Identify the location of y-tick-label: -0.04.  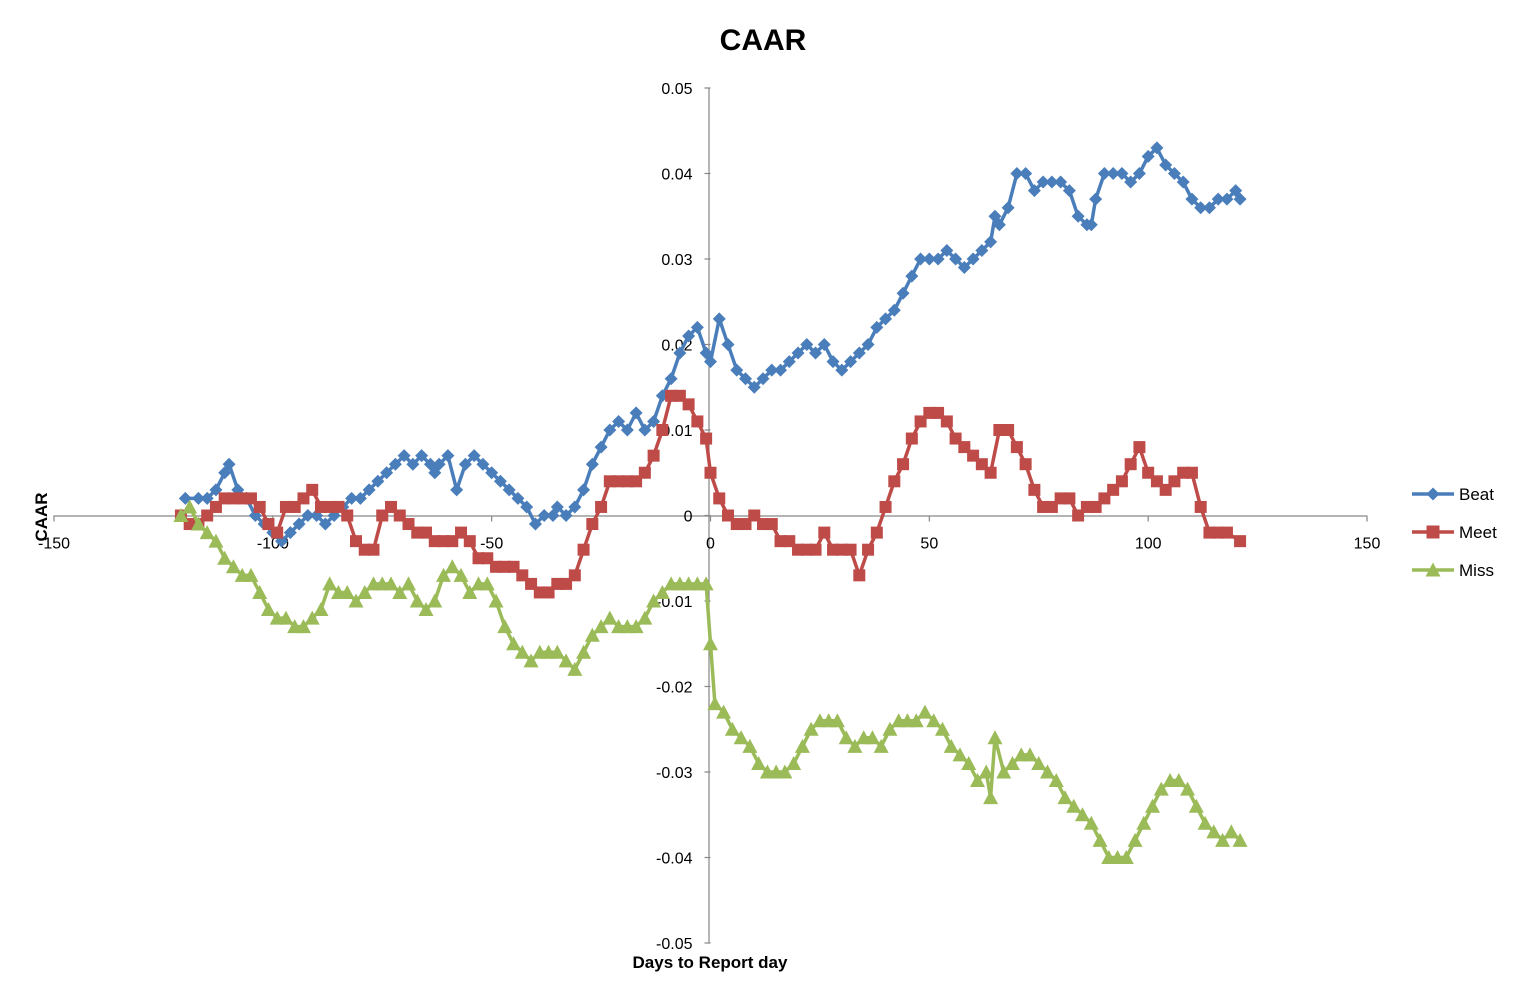
(674, 859).